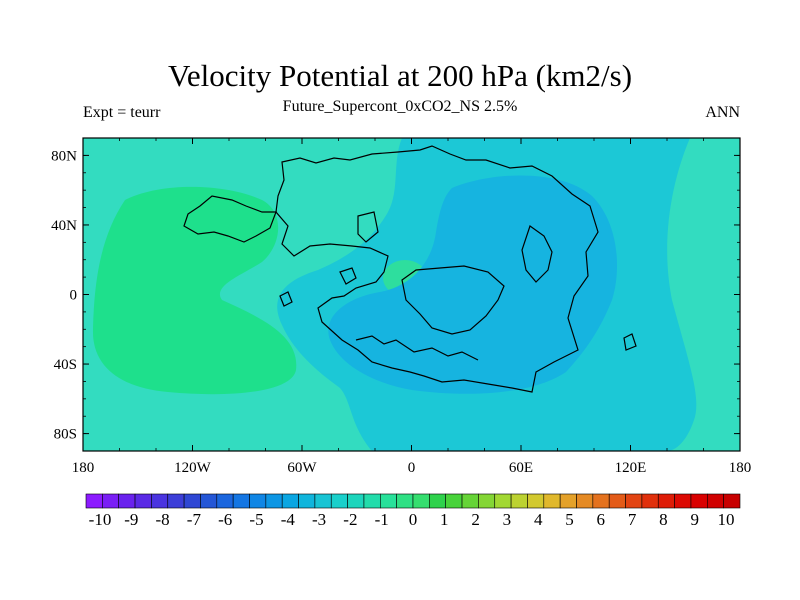 The height and width of the screenshot is (600, 800). I want to click on colorbar-label: 0, so click(413, 519).